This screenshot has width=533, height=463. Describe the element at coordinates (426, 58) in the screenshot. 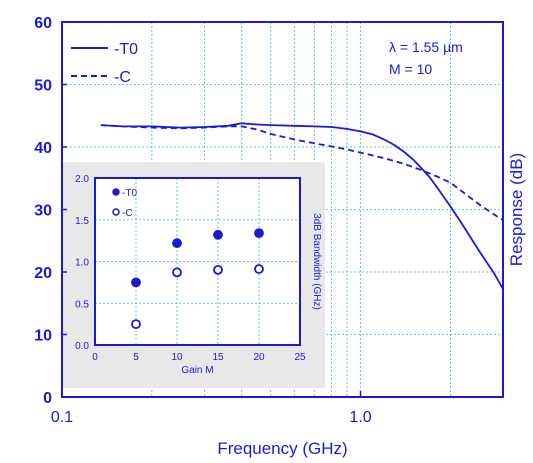

I see `annotations: λ = 1.55 µm M = 10` at that location.